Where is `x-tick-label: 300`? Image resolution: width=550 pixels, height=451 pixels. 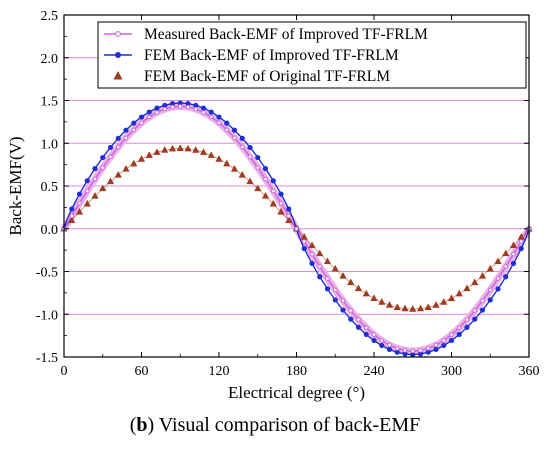 x-tick-label: 300 is located at coordinates (451, 371).